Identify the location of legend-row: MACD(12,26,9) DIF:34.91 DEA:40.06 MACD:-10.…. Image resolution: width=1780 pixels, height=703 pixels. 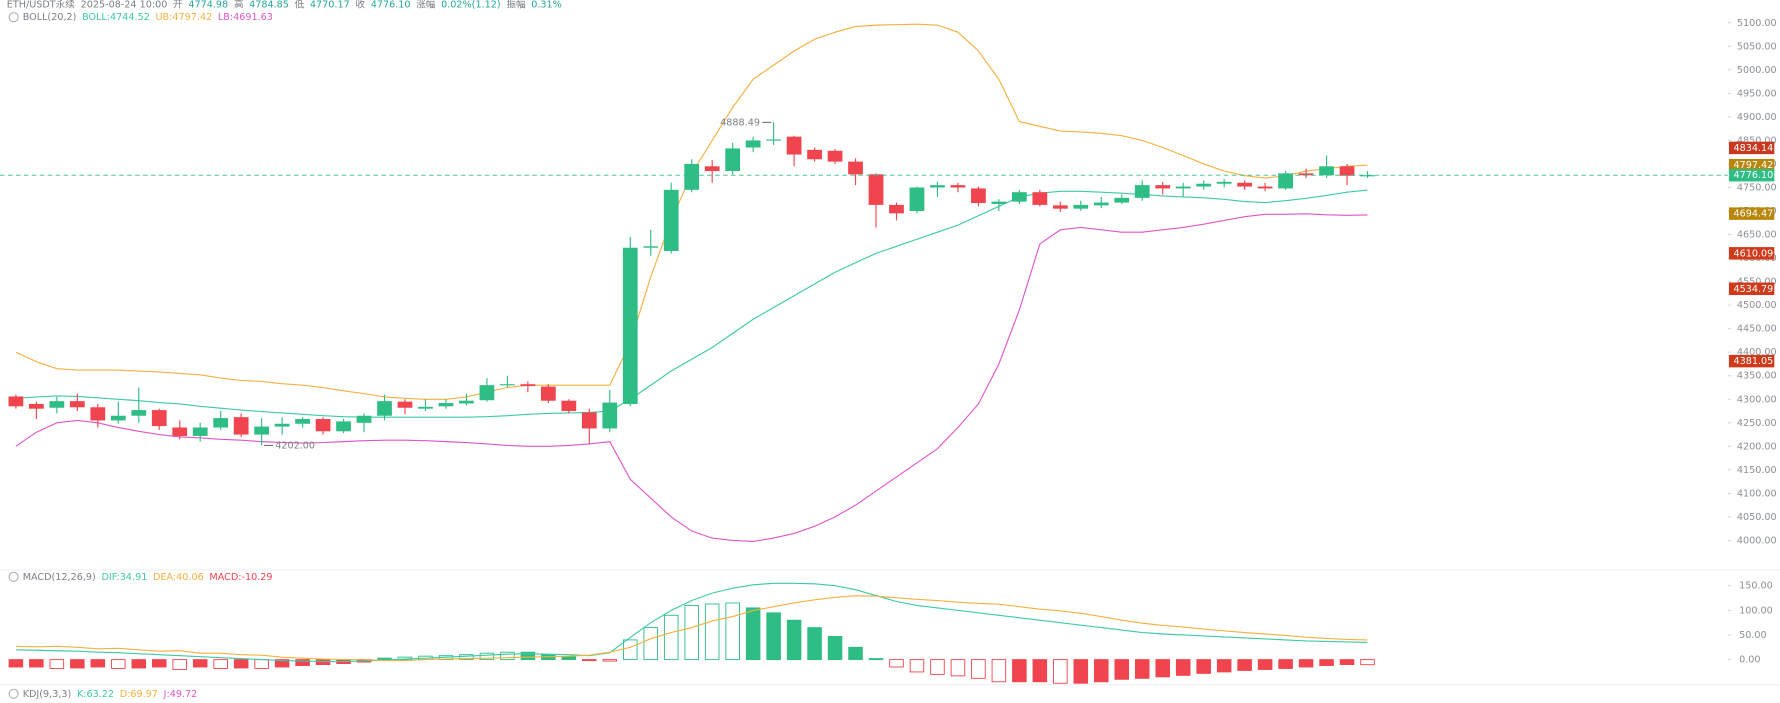
(148, 577).